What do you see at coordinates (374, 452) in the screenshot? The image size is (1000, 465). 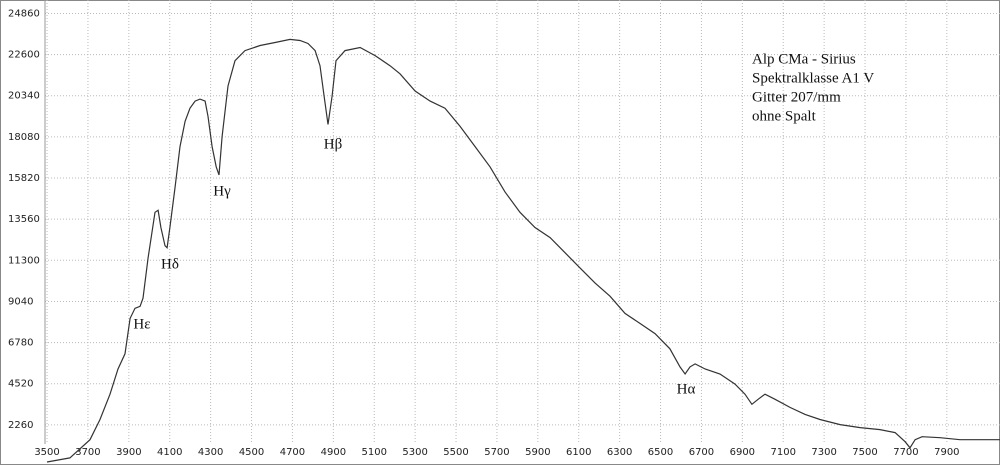 I see `x-tick-label: 5100` at bounding box center [374, 452].